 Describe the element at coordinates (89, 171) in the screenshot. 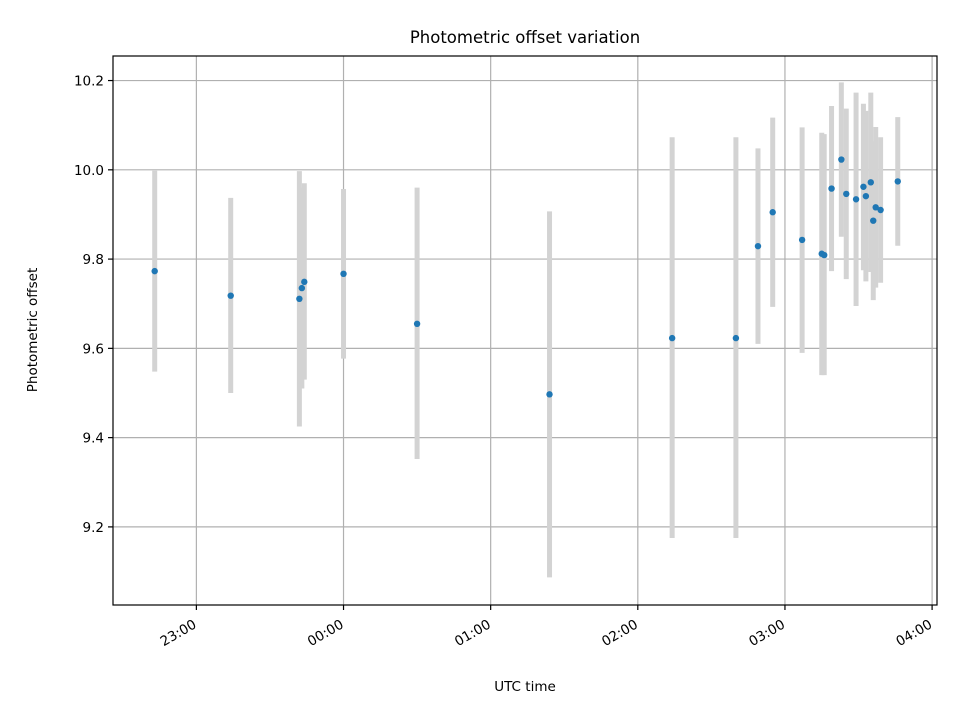

I see `y-tick-label: 10.0` at that location.